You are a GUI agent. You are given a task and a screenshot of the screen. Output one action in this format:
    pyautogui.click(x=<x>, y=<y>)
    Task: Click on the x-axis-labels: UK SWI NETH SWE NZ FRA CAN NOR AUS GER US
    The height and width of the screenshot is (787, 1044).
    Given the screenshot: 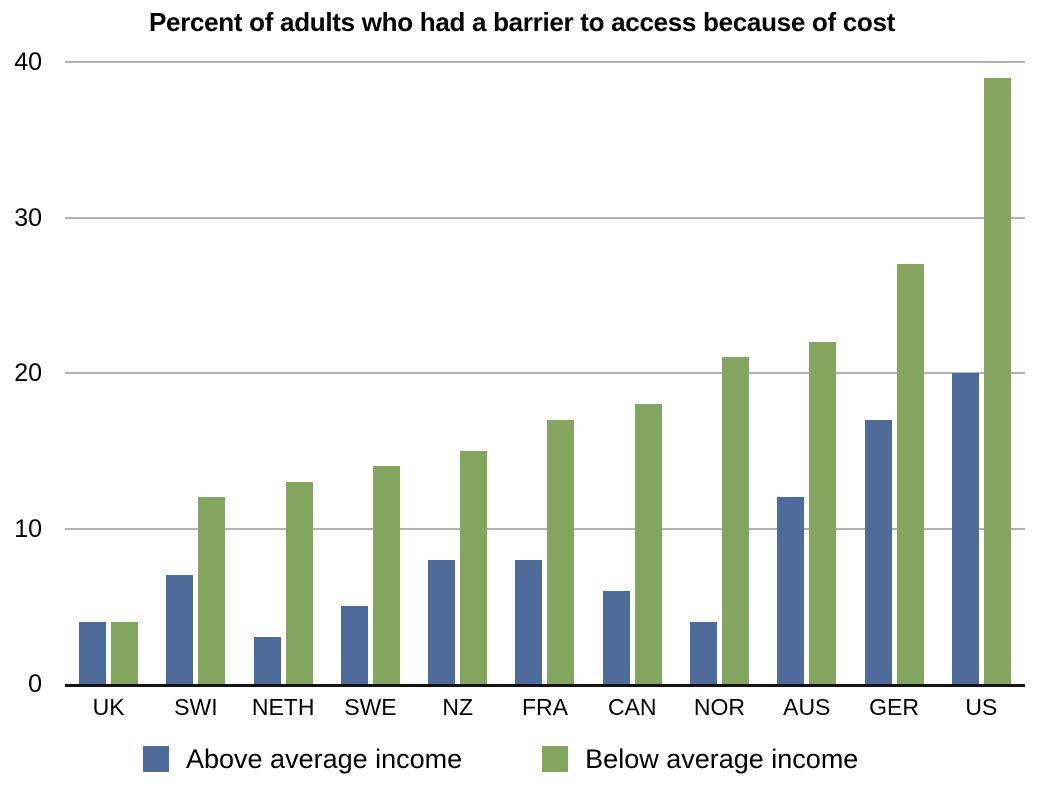 What is the action you would take?
    pyautogui.click(x=545, y=707)
    